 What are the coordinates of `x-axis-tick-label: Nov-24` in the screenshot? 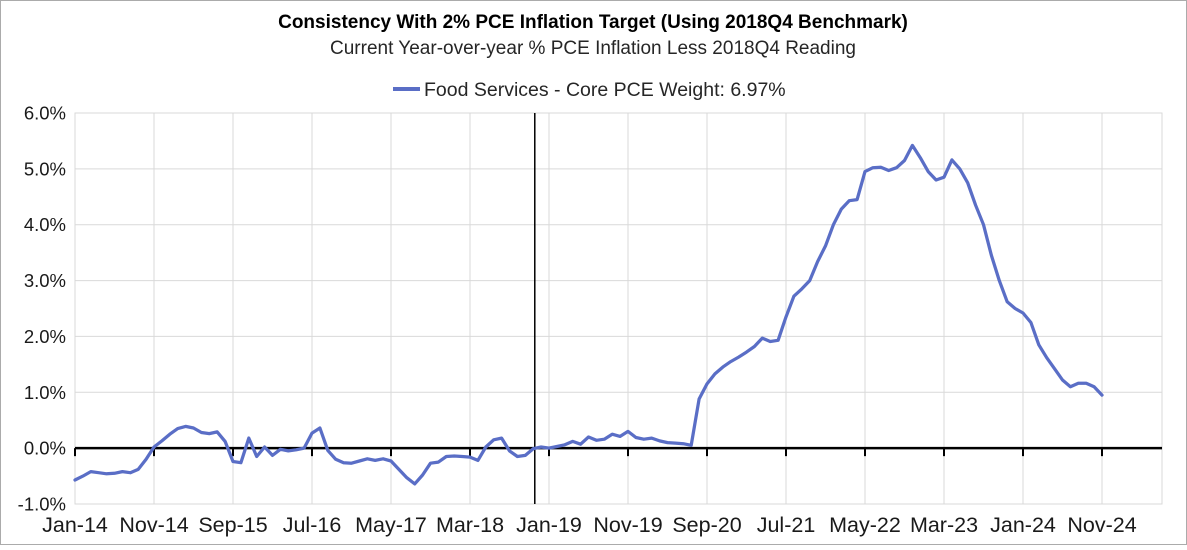 It's located at (1101, 525).